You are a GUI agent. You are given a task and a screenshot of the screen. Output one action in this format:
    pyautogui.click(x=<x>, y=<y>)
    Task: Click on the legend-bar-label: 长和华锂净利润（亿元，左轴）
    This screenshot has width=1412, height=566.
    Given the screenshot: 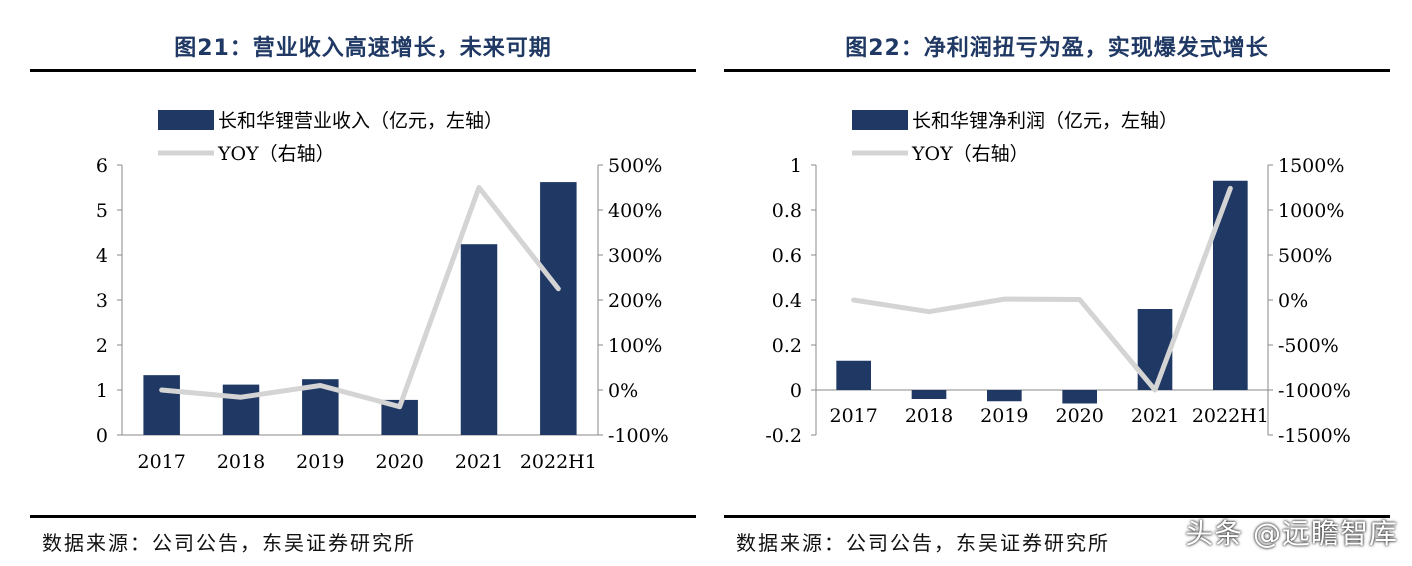 What is the action you would take?
    pyautogui.click(x=1045, y=121)
    